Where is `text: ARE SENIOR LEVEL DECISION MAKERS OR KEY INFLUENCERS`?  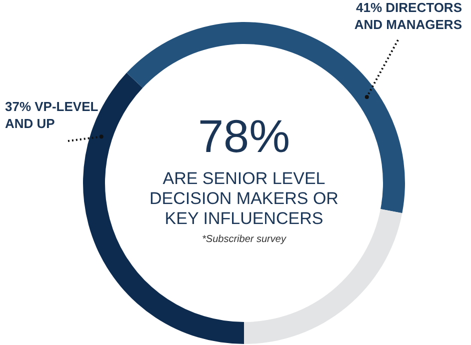
text: ARE SENIOR LEVEL DECISION MAKERS OR KEY INFLUENCERS is located at coordinates (244, 198).